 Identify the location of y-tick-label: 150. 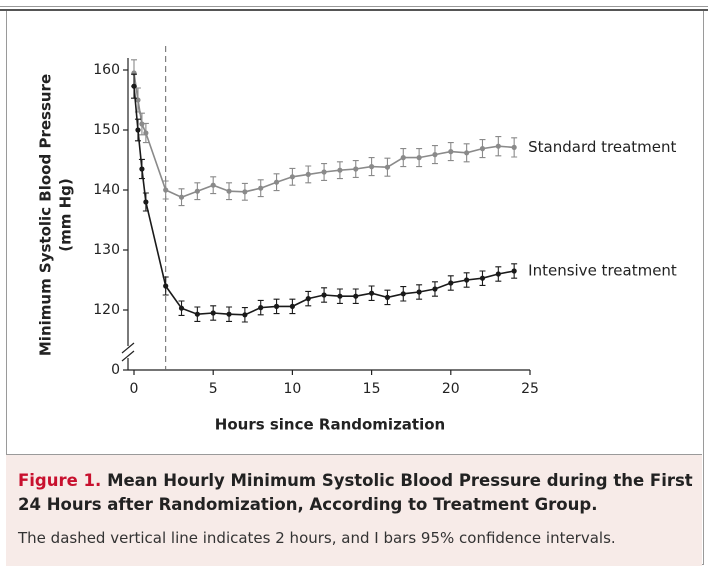
(106, 130).